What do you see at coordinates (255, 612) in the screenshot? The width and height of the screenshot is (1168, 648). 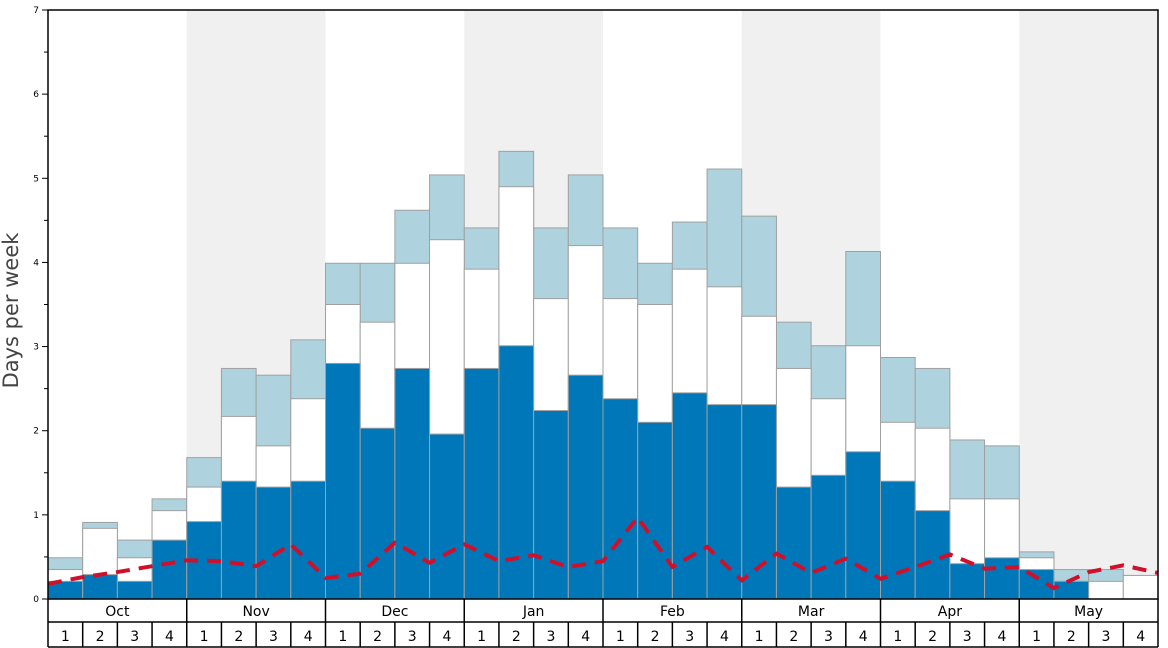 I see `month-label-nov: Nov` at bounding box center [255, 612].